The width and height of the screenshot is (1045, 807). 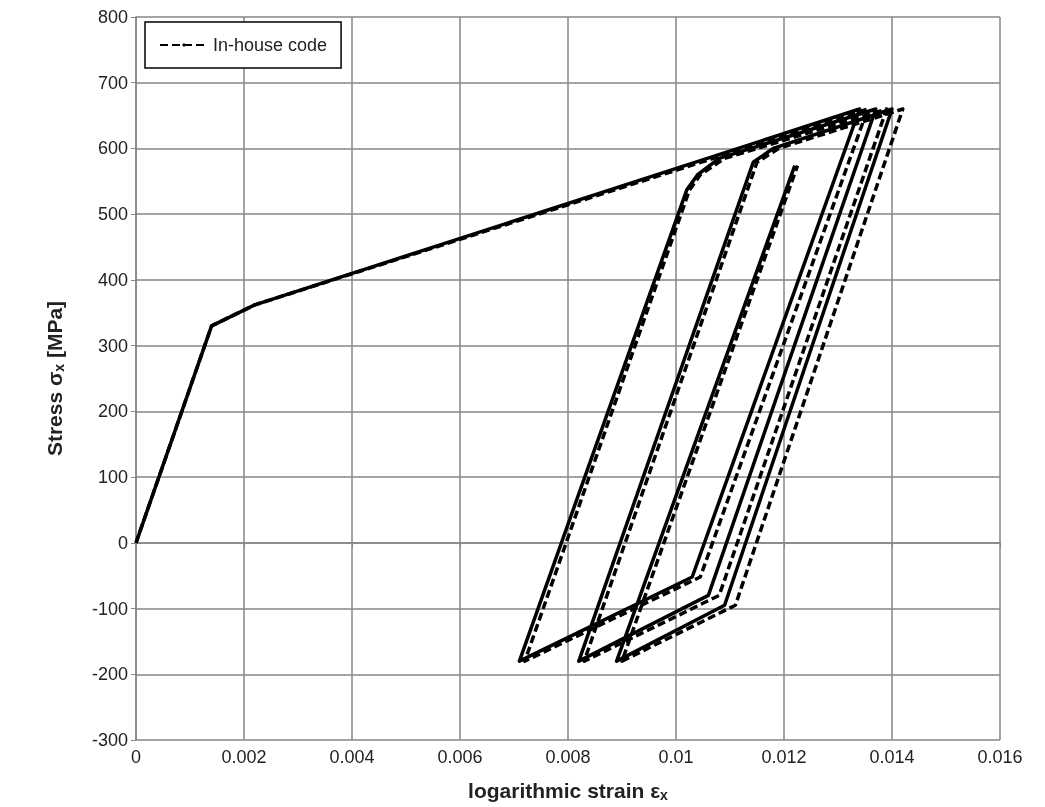 I want to click on x-tick-label: 0.016, so click(x=1000, y=757).